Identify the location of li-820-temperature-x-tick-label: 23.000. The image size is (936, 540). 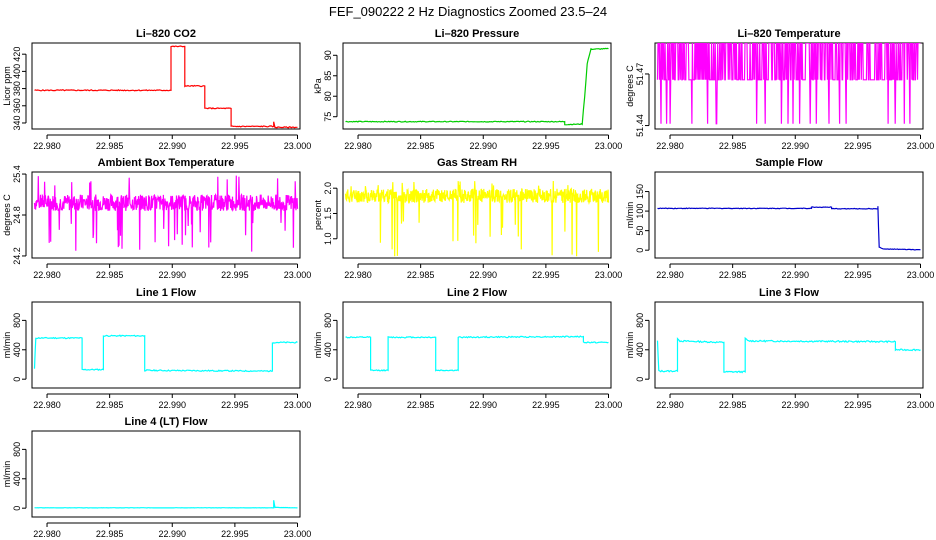
(921, 146).